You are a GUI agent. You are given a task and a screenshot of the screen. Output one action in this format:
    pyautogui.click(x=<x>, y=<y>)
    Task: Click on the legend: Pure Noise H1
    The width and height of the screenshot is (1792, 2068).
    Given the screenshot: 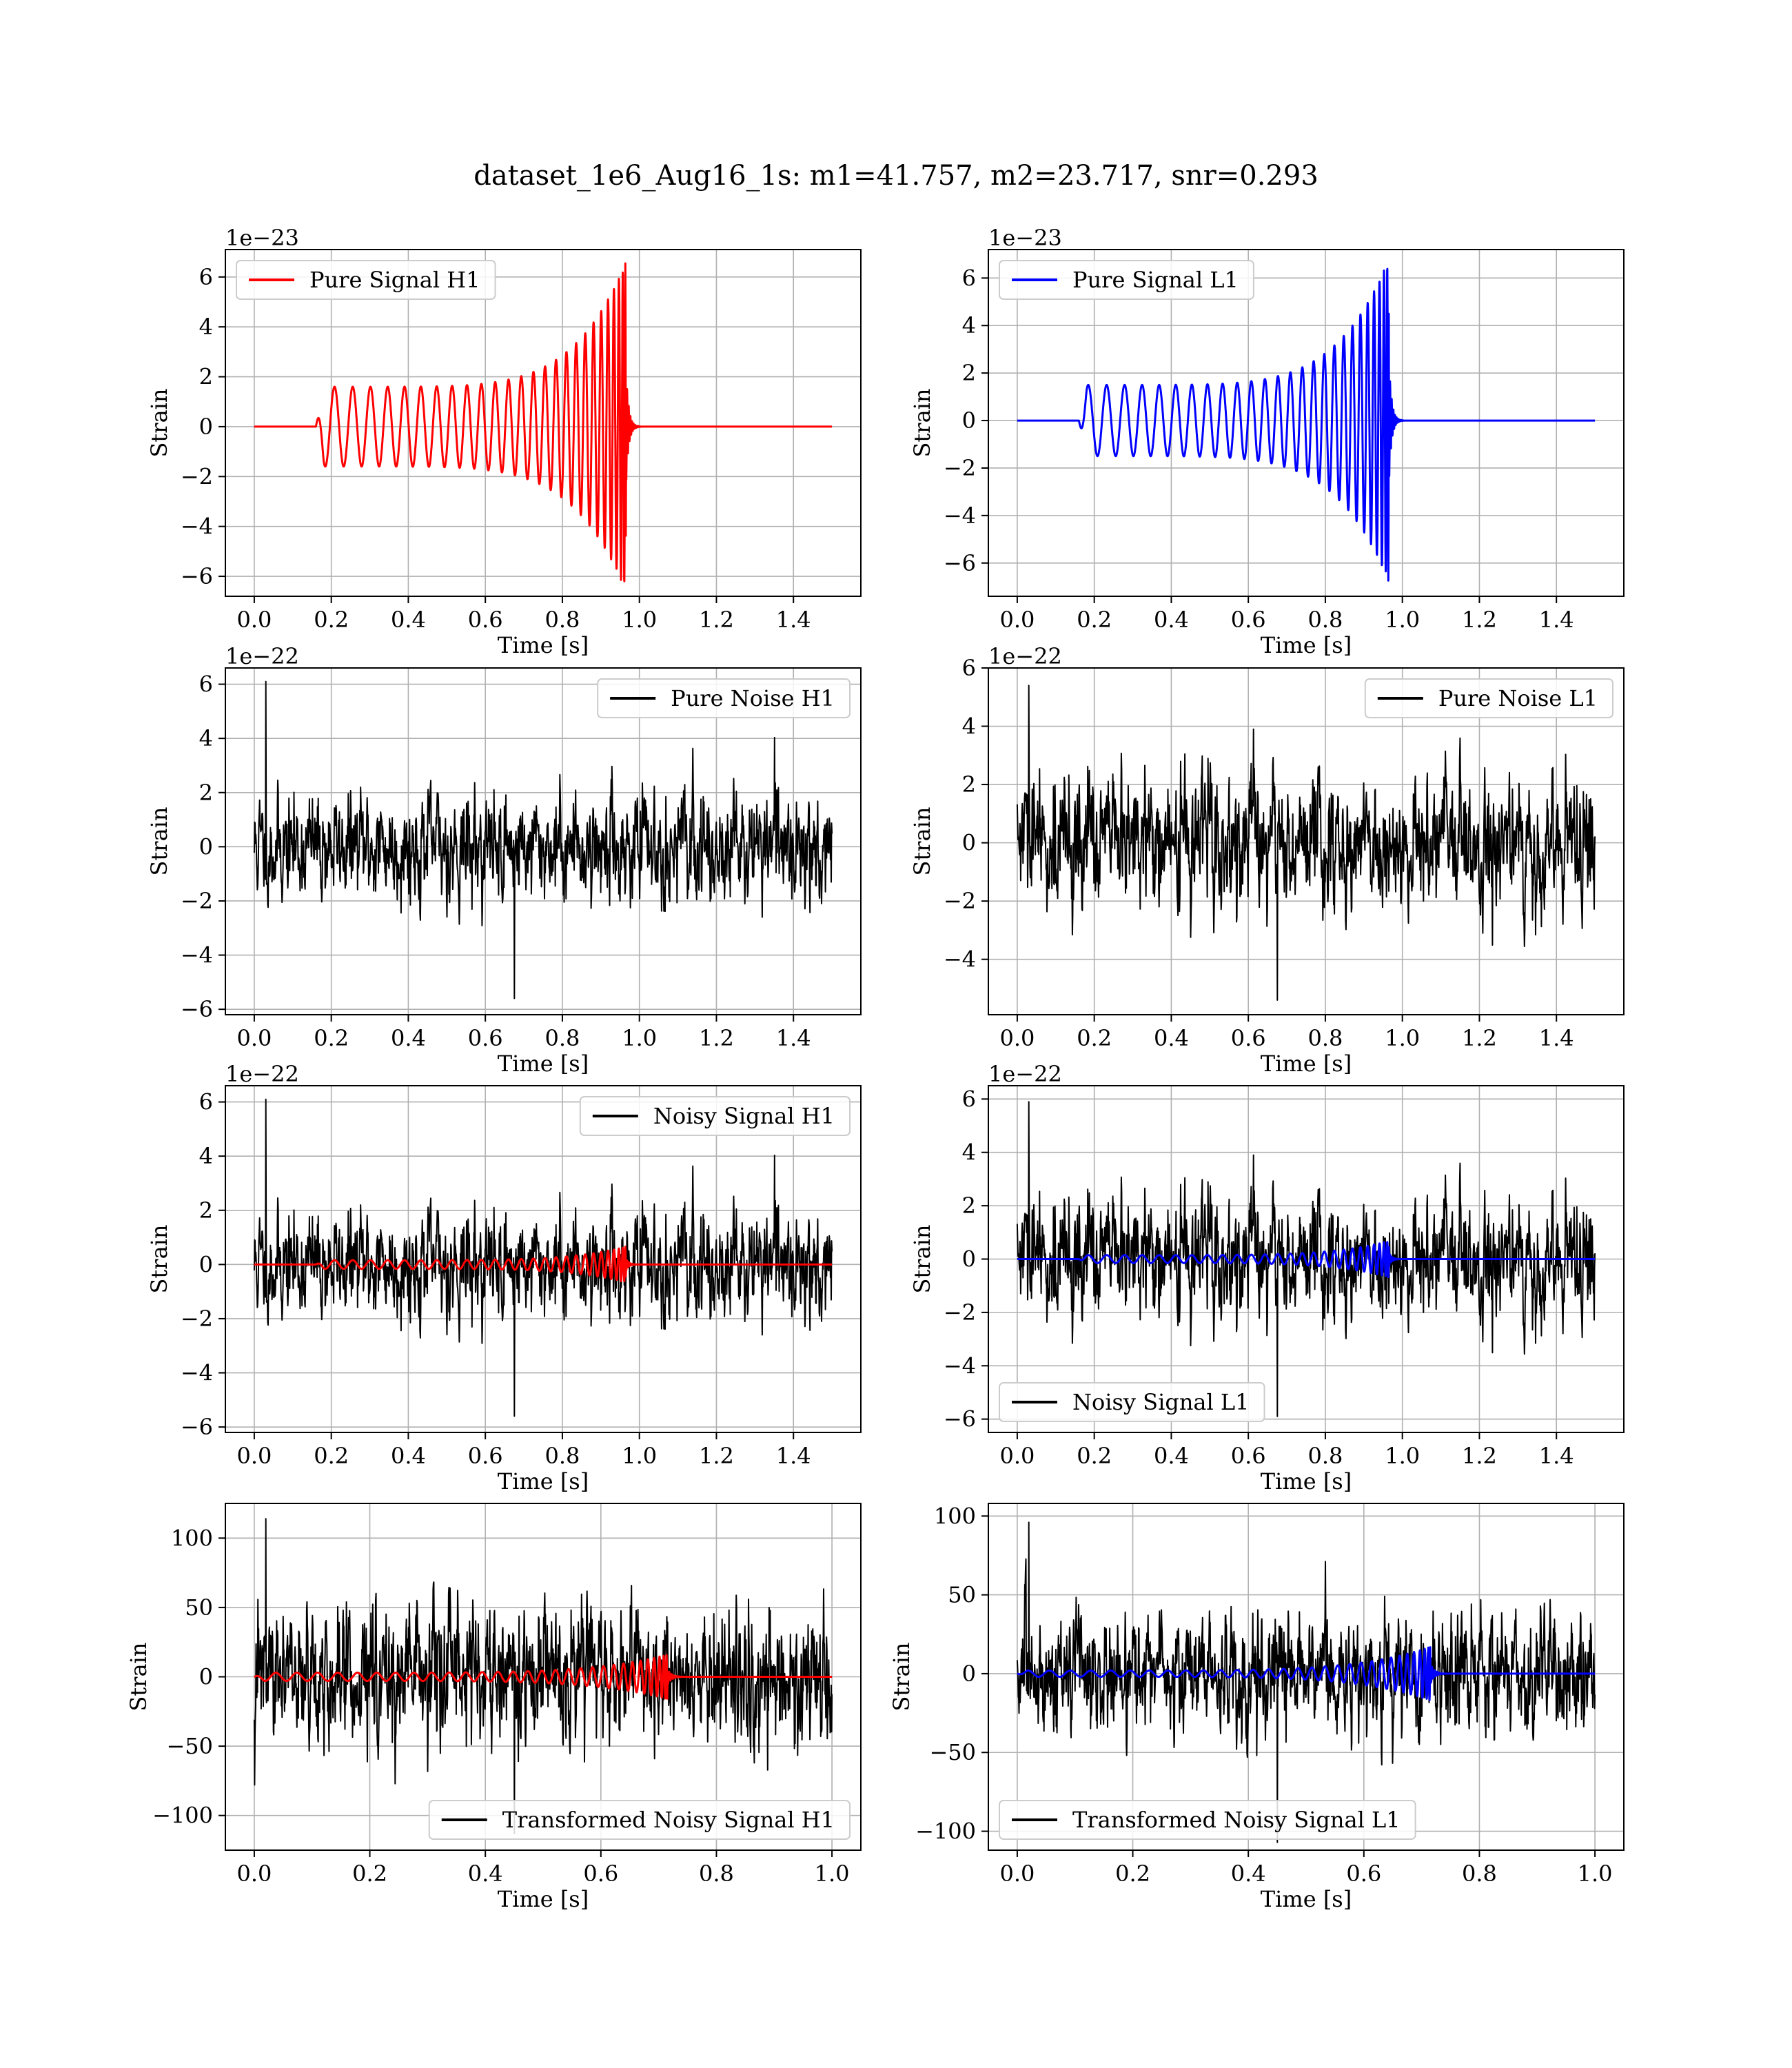 What is the action you would take?
    pyautogui.click(x=724, y=698)
    